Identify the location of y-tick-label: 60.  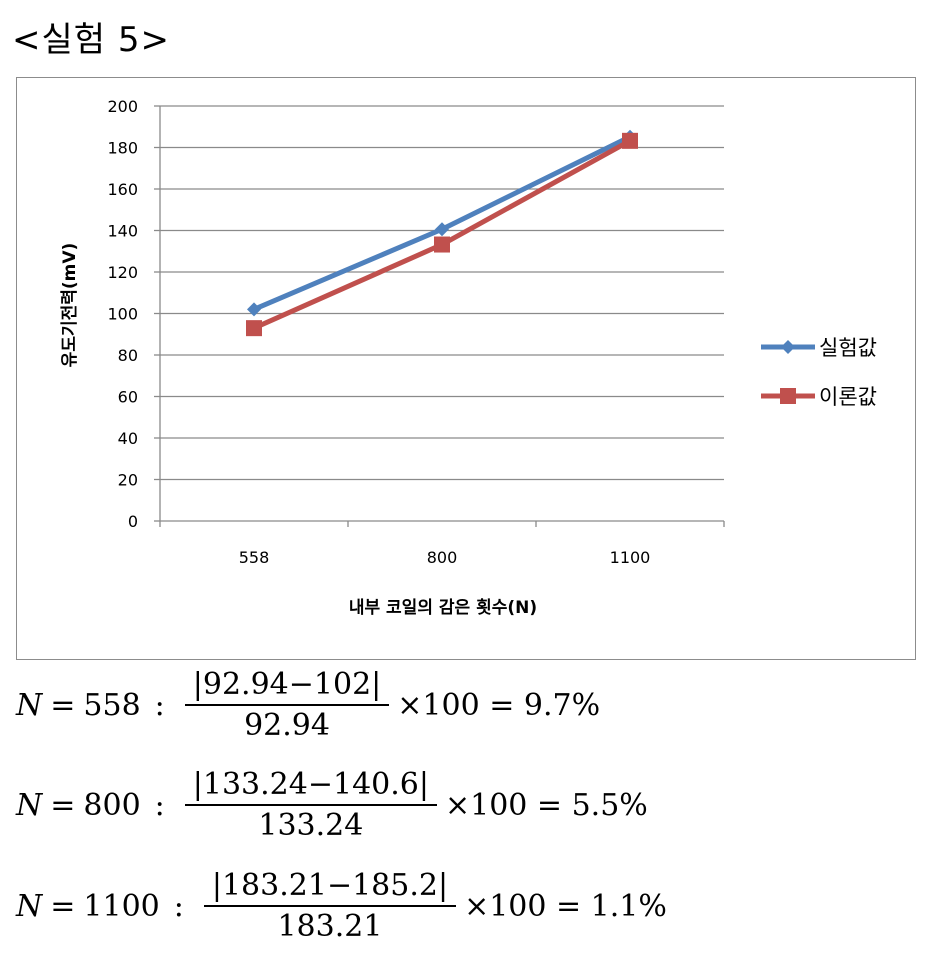
(128, 397).